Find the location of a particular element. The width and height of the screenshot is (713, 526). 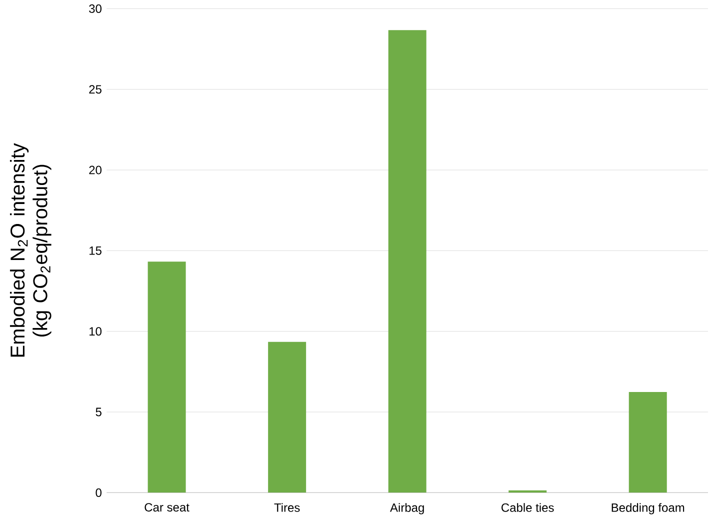

x-tick-label: Cable ties is located at coordinates (528, 507).